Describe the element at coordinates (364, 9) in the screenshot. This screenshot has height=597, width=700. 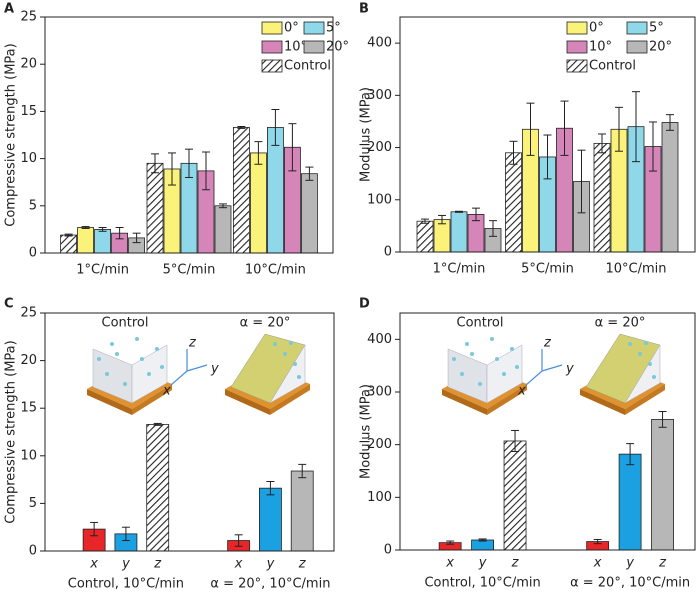
I see `panel-label: B` at that location.